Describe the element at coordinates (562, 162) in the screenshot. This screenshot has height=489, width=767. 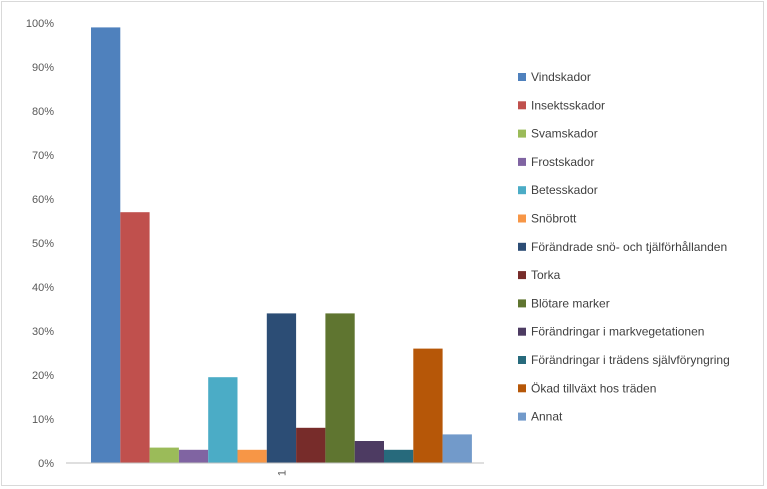
I see `legend-label: Frostskador` at that location.